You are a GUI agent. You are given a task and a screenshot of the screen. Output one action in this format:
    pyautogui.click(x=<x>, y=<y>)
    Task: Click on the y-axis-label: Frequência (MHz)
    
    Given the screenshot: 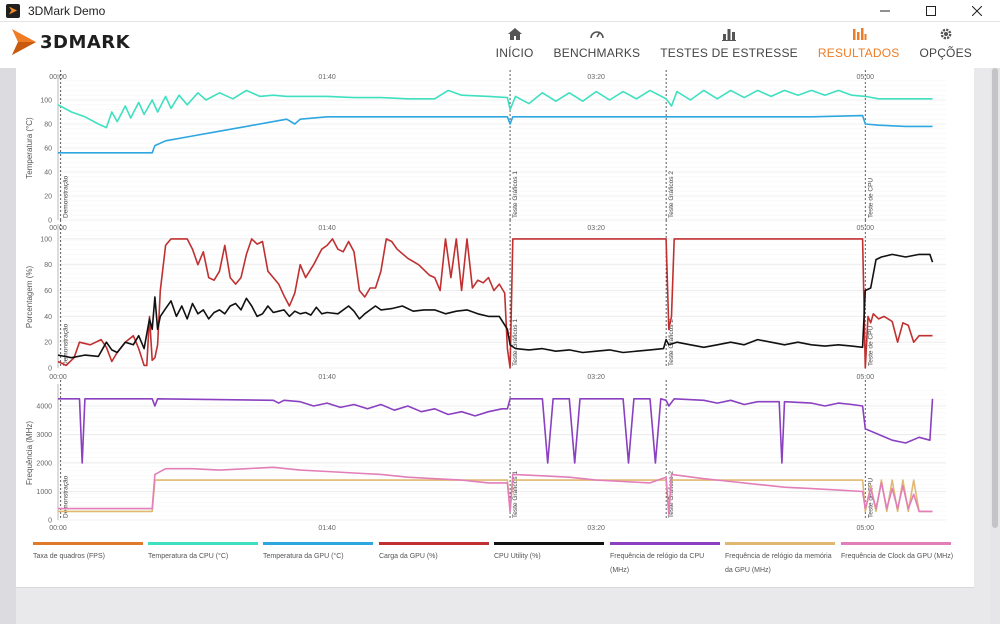 What is the action you would take?
    pyautogui.click(x=29, y=453)
    